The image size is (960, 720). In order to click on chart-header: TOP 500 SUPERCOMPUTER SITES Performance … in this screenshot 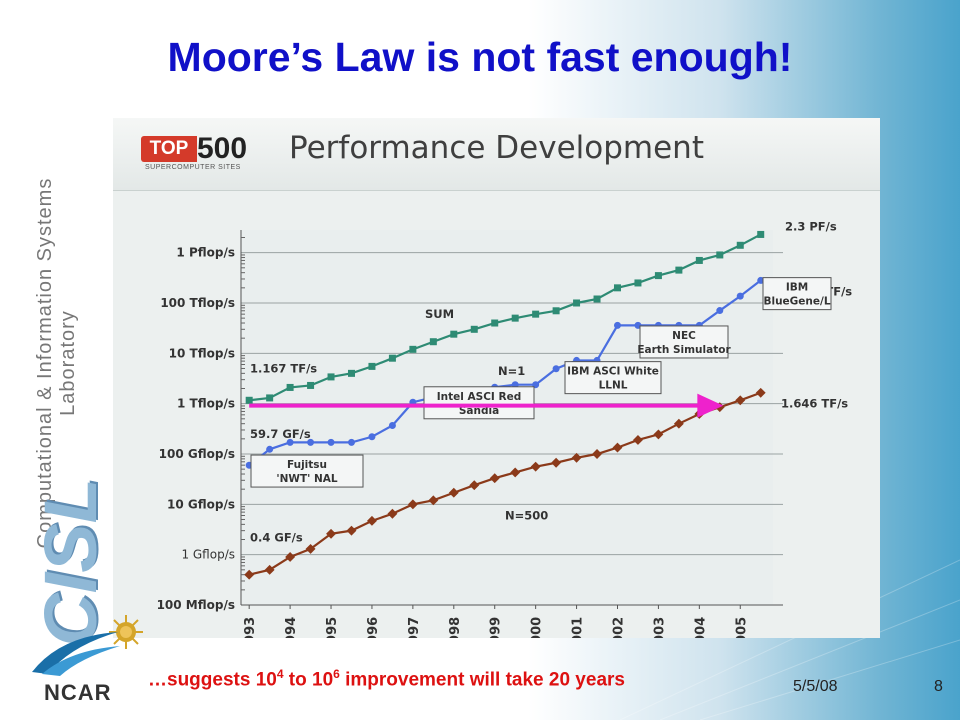, I will do `click(496, 154)`.